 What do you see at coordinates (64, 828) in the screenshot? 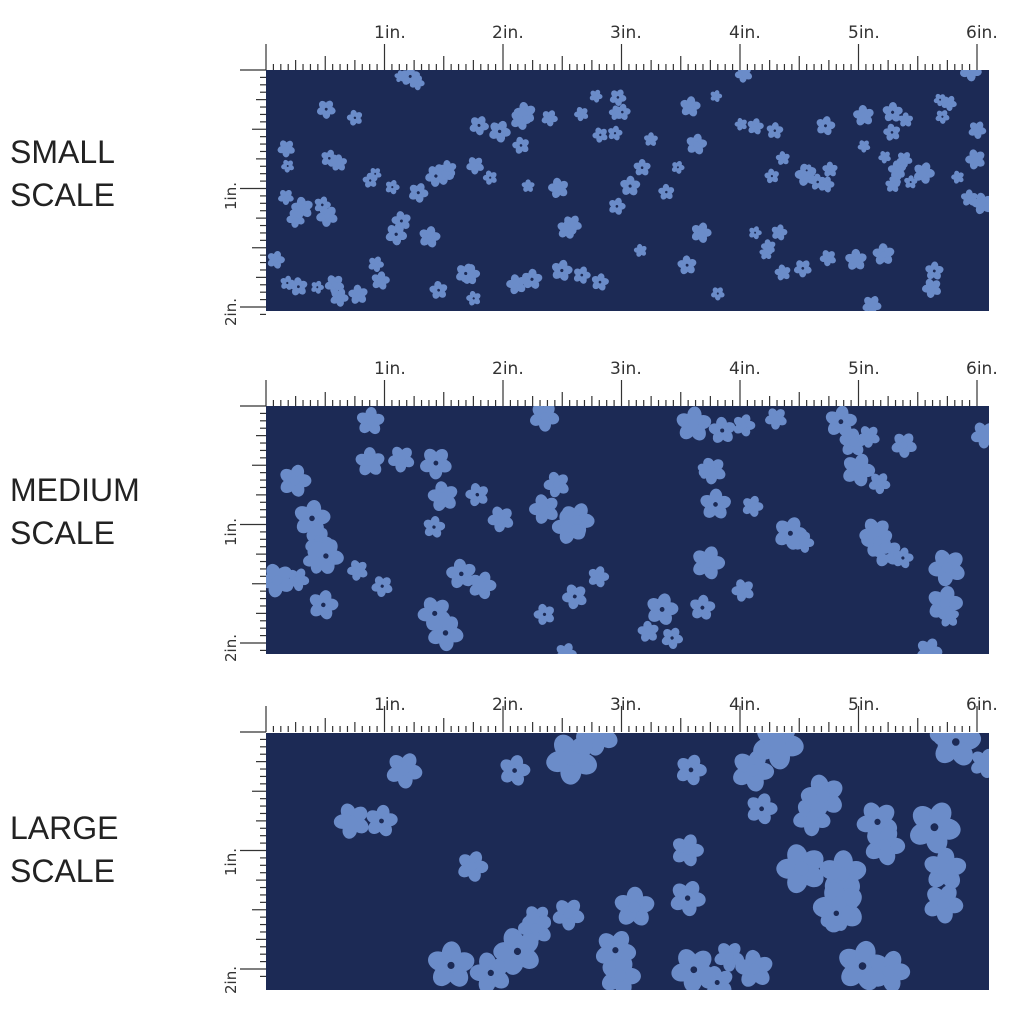
I see `scale-label-line1: LARGE` at bounding box center [64, 828].